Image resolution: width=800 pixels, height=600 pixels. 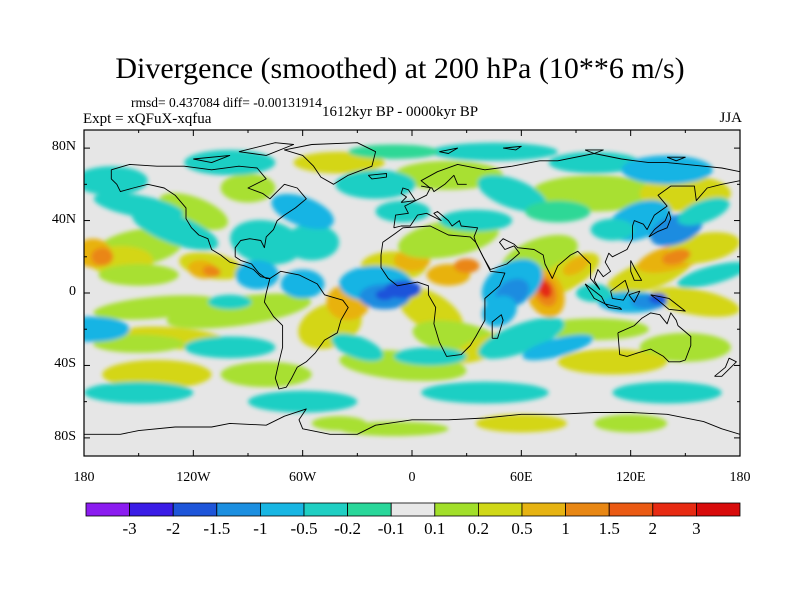 What do you see at coordinates (696, 528) in the screenshot?
I see `colorbar-label: 3` at bounding box center [696, 528].